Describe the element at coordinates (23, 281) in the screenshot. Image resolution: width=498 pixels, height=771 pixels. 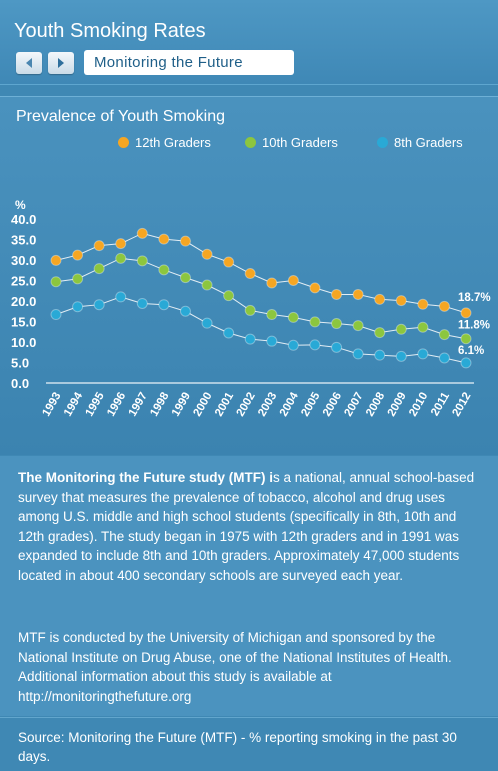
I see `y-tick-label: 25.0` at that location.